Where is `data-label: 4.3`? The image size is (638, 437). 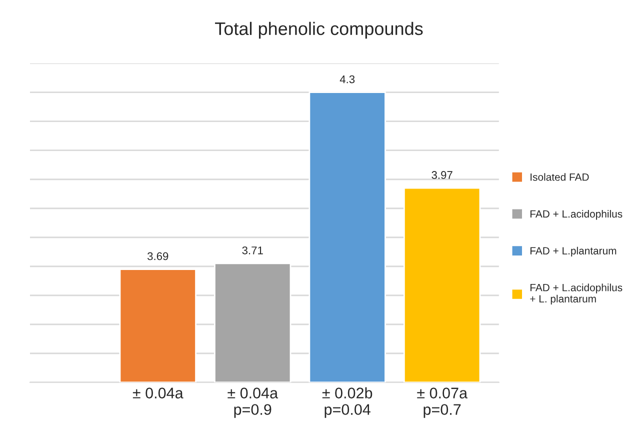 data-label: 4.3 is located at coordinates (347, 79).